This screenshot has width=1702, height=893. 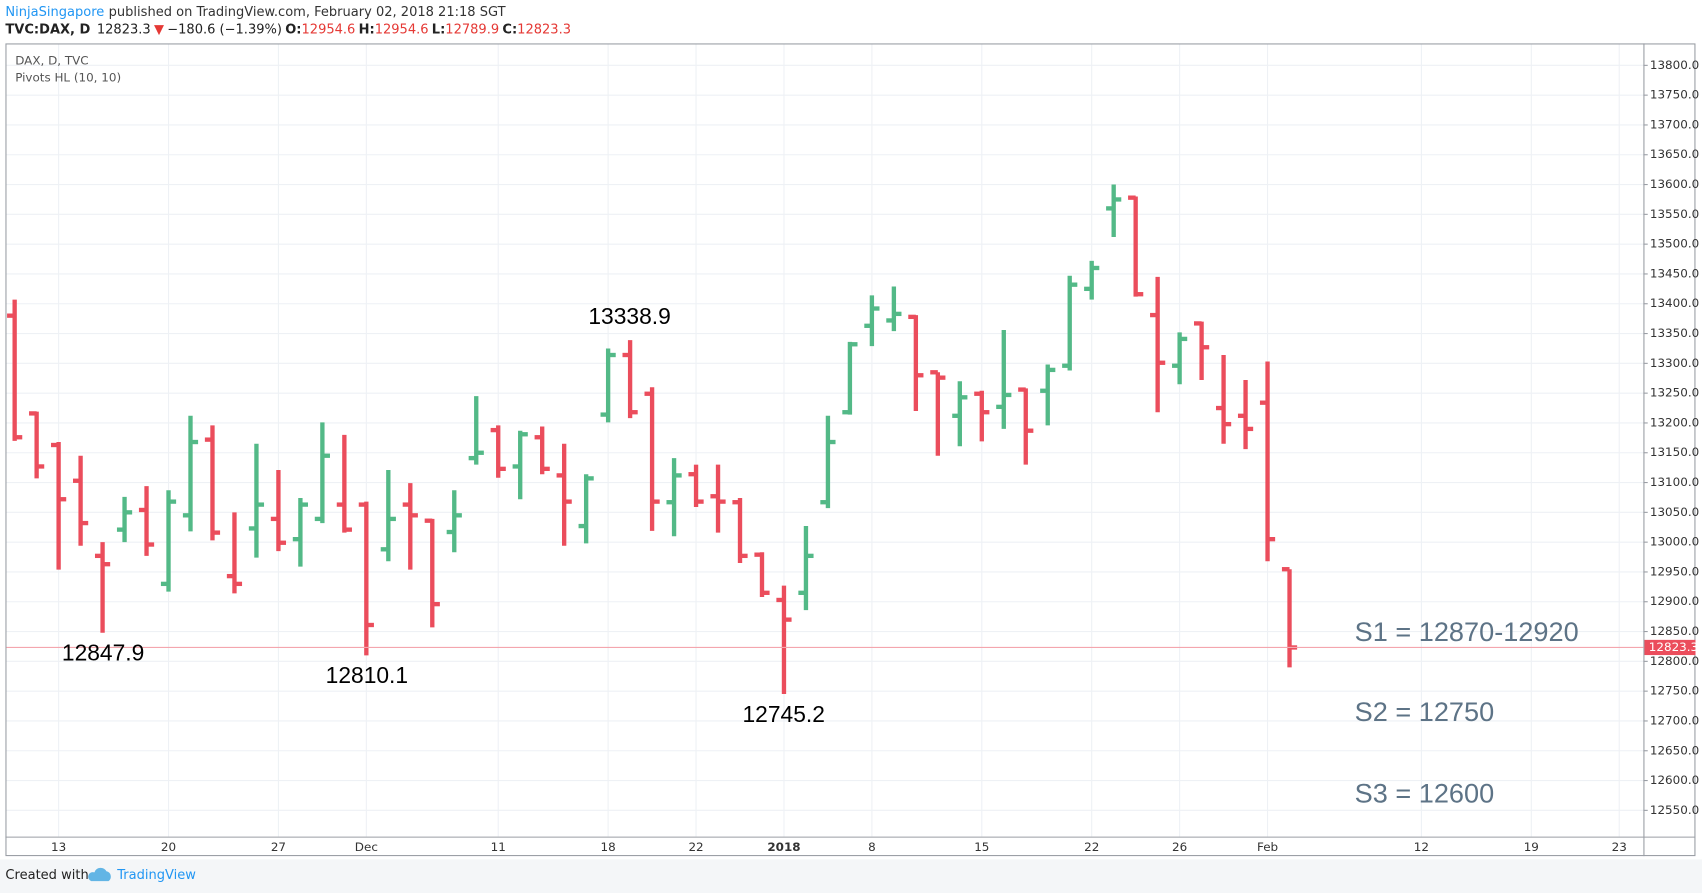 I want to click on change: −180.6 (−1.39%), so click(x=224, y=29).